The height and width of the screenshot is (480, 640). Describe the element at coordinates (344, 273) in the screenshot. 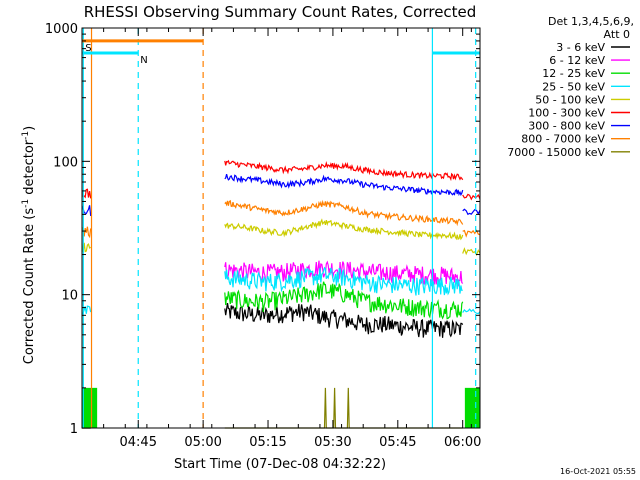

I see `series-line-6-12-kev` at that location.